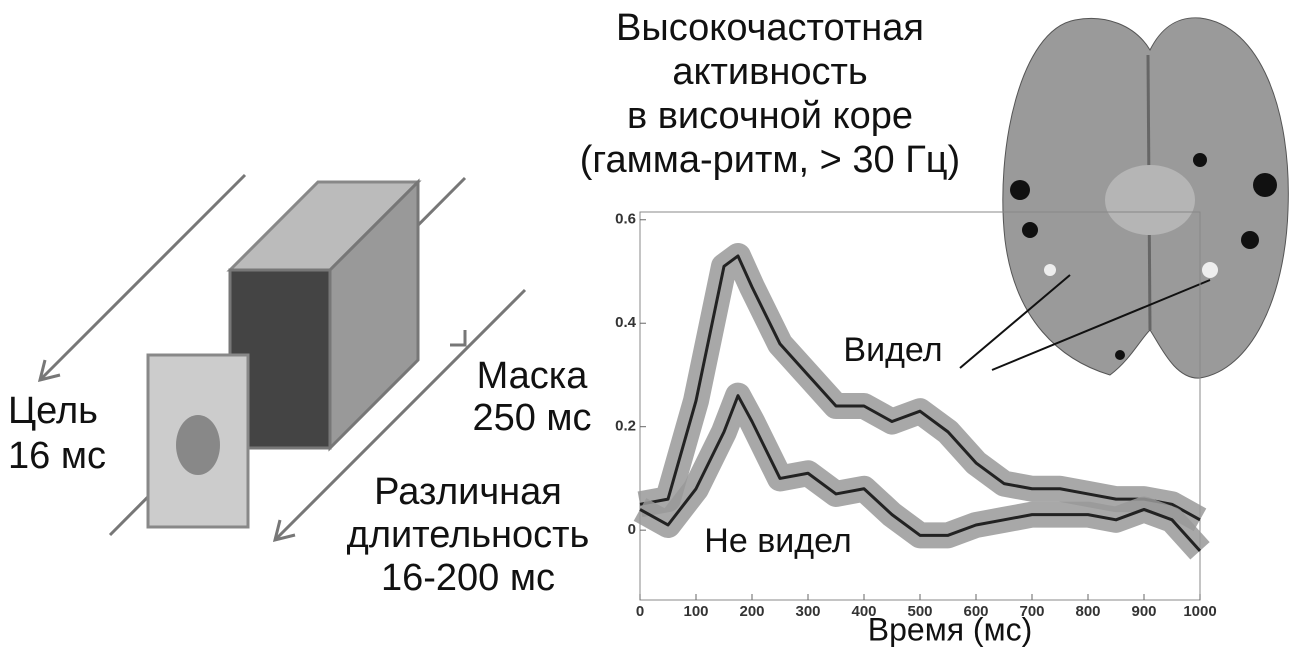 The image size is (1300, 656). What do you see at coordinates (468, 578) in the screenshot?
I see `duration-label: 16-200 мс` at bounding box center [468, 578].